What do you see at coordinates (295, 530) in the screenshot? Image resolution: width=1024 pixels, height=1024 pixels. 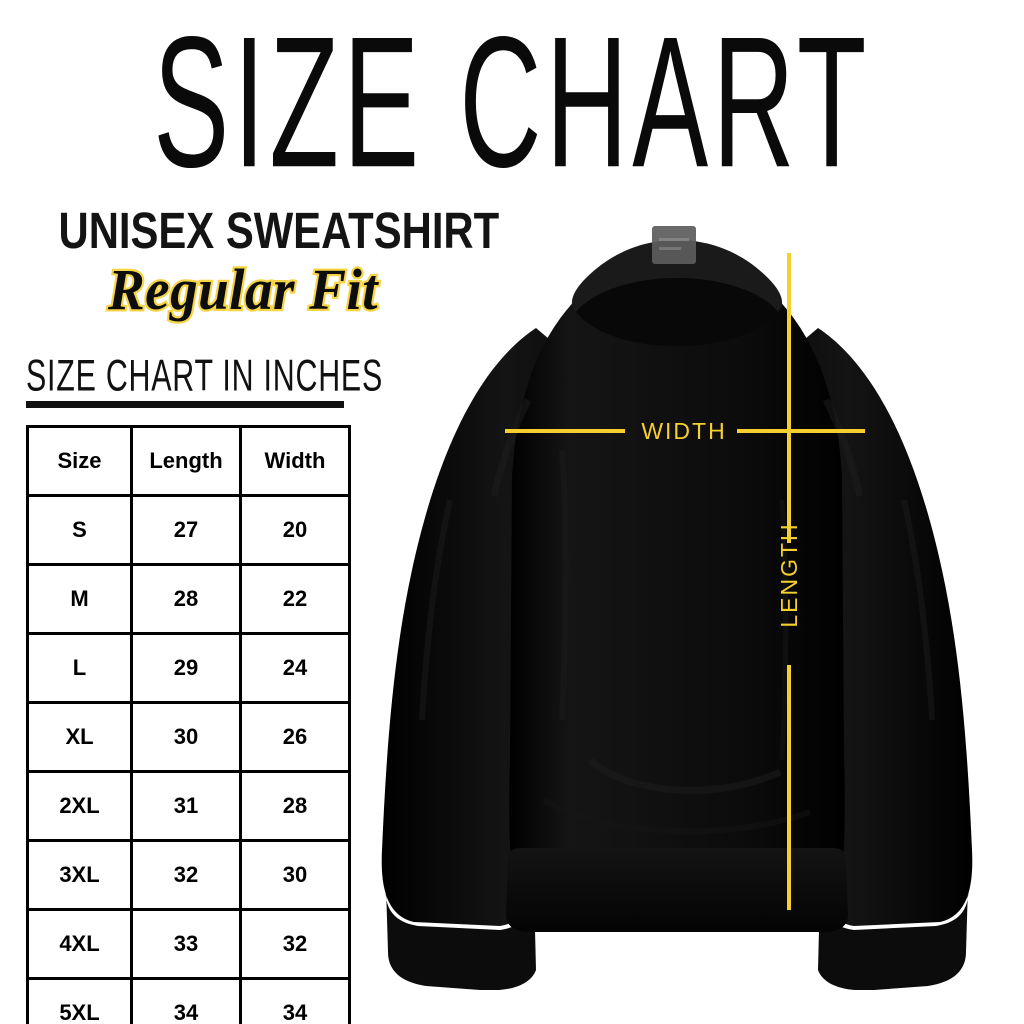 I see `cell-width: 20` at bounding box center [295, 530].